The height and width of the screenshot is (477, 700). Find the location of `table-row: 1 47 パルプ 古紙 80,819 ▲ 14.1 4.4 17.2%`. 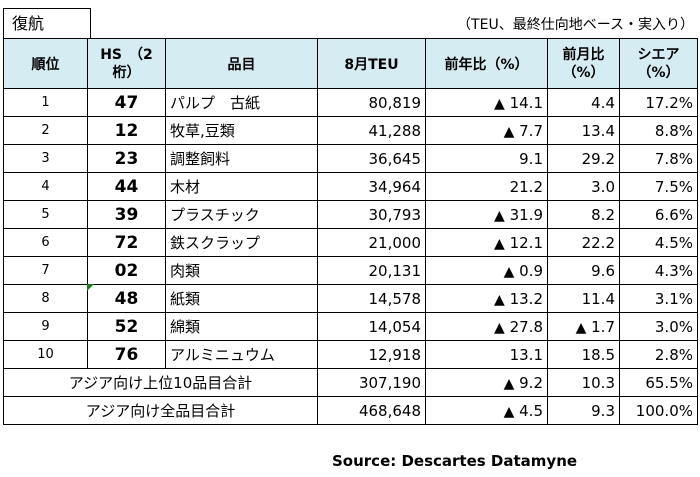

table-row: 1 47 パルプ 古紙 80,819 ▲ 14.1 4.4 17.2% is located at coordinates (350, 102).